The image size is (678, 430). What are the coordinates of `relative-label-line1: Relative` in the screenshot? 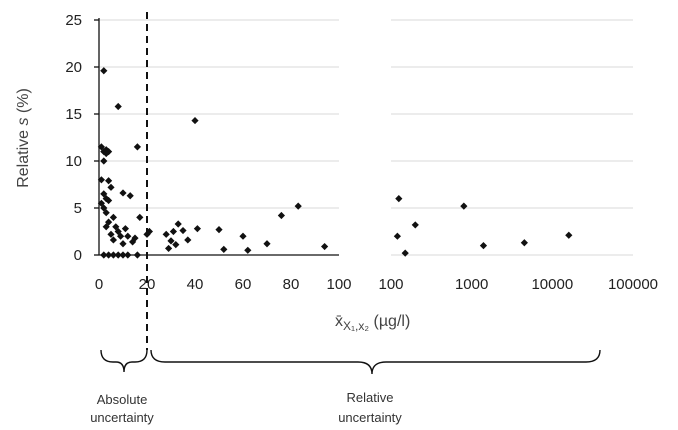 It's located at (370, 397).